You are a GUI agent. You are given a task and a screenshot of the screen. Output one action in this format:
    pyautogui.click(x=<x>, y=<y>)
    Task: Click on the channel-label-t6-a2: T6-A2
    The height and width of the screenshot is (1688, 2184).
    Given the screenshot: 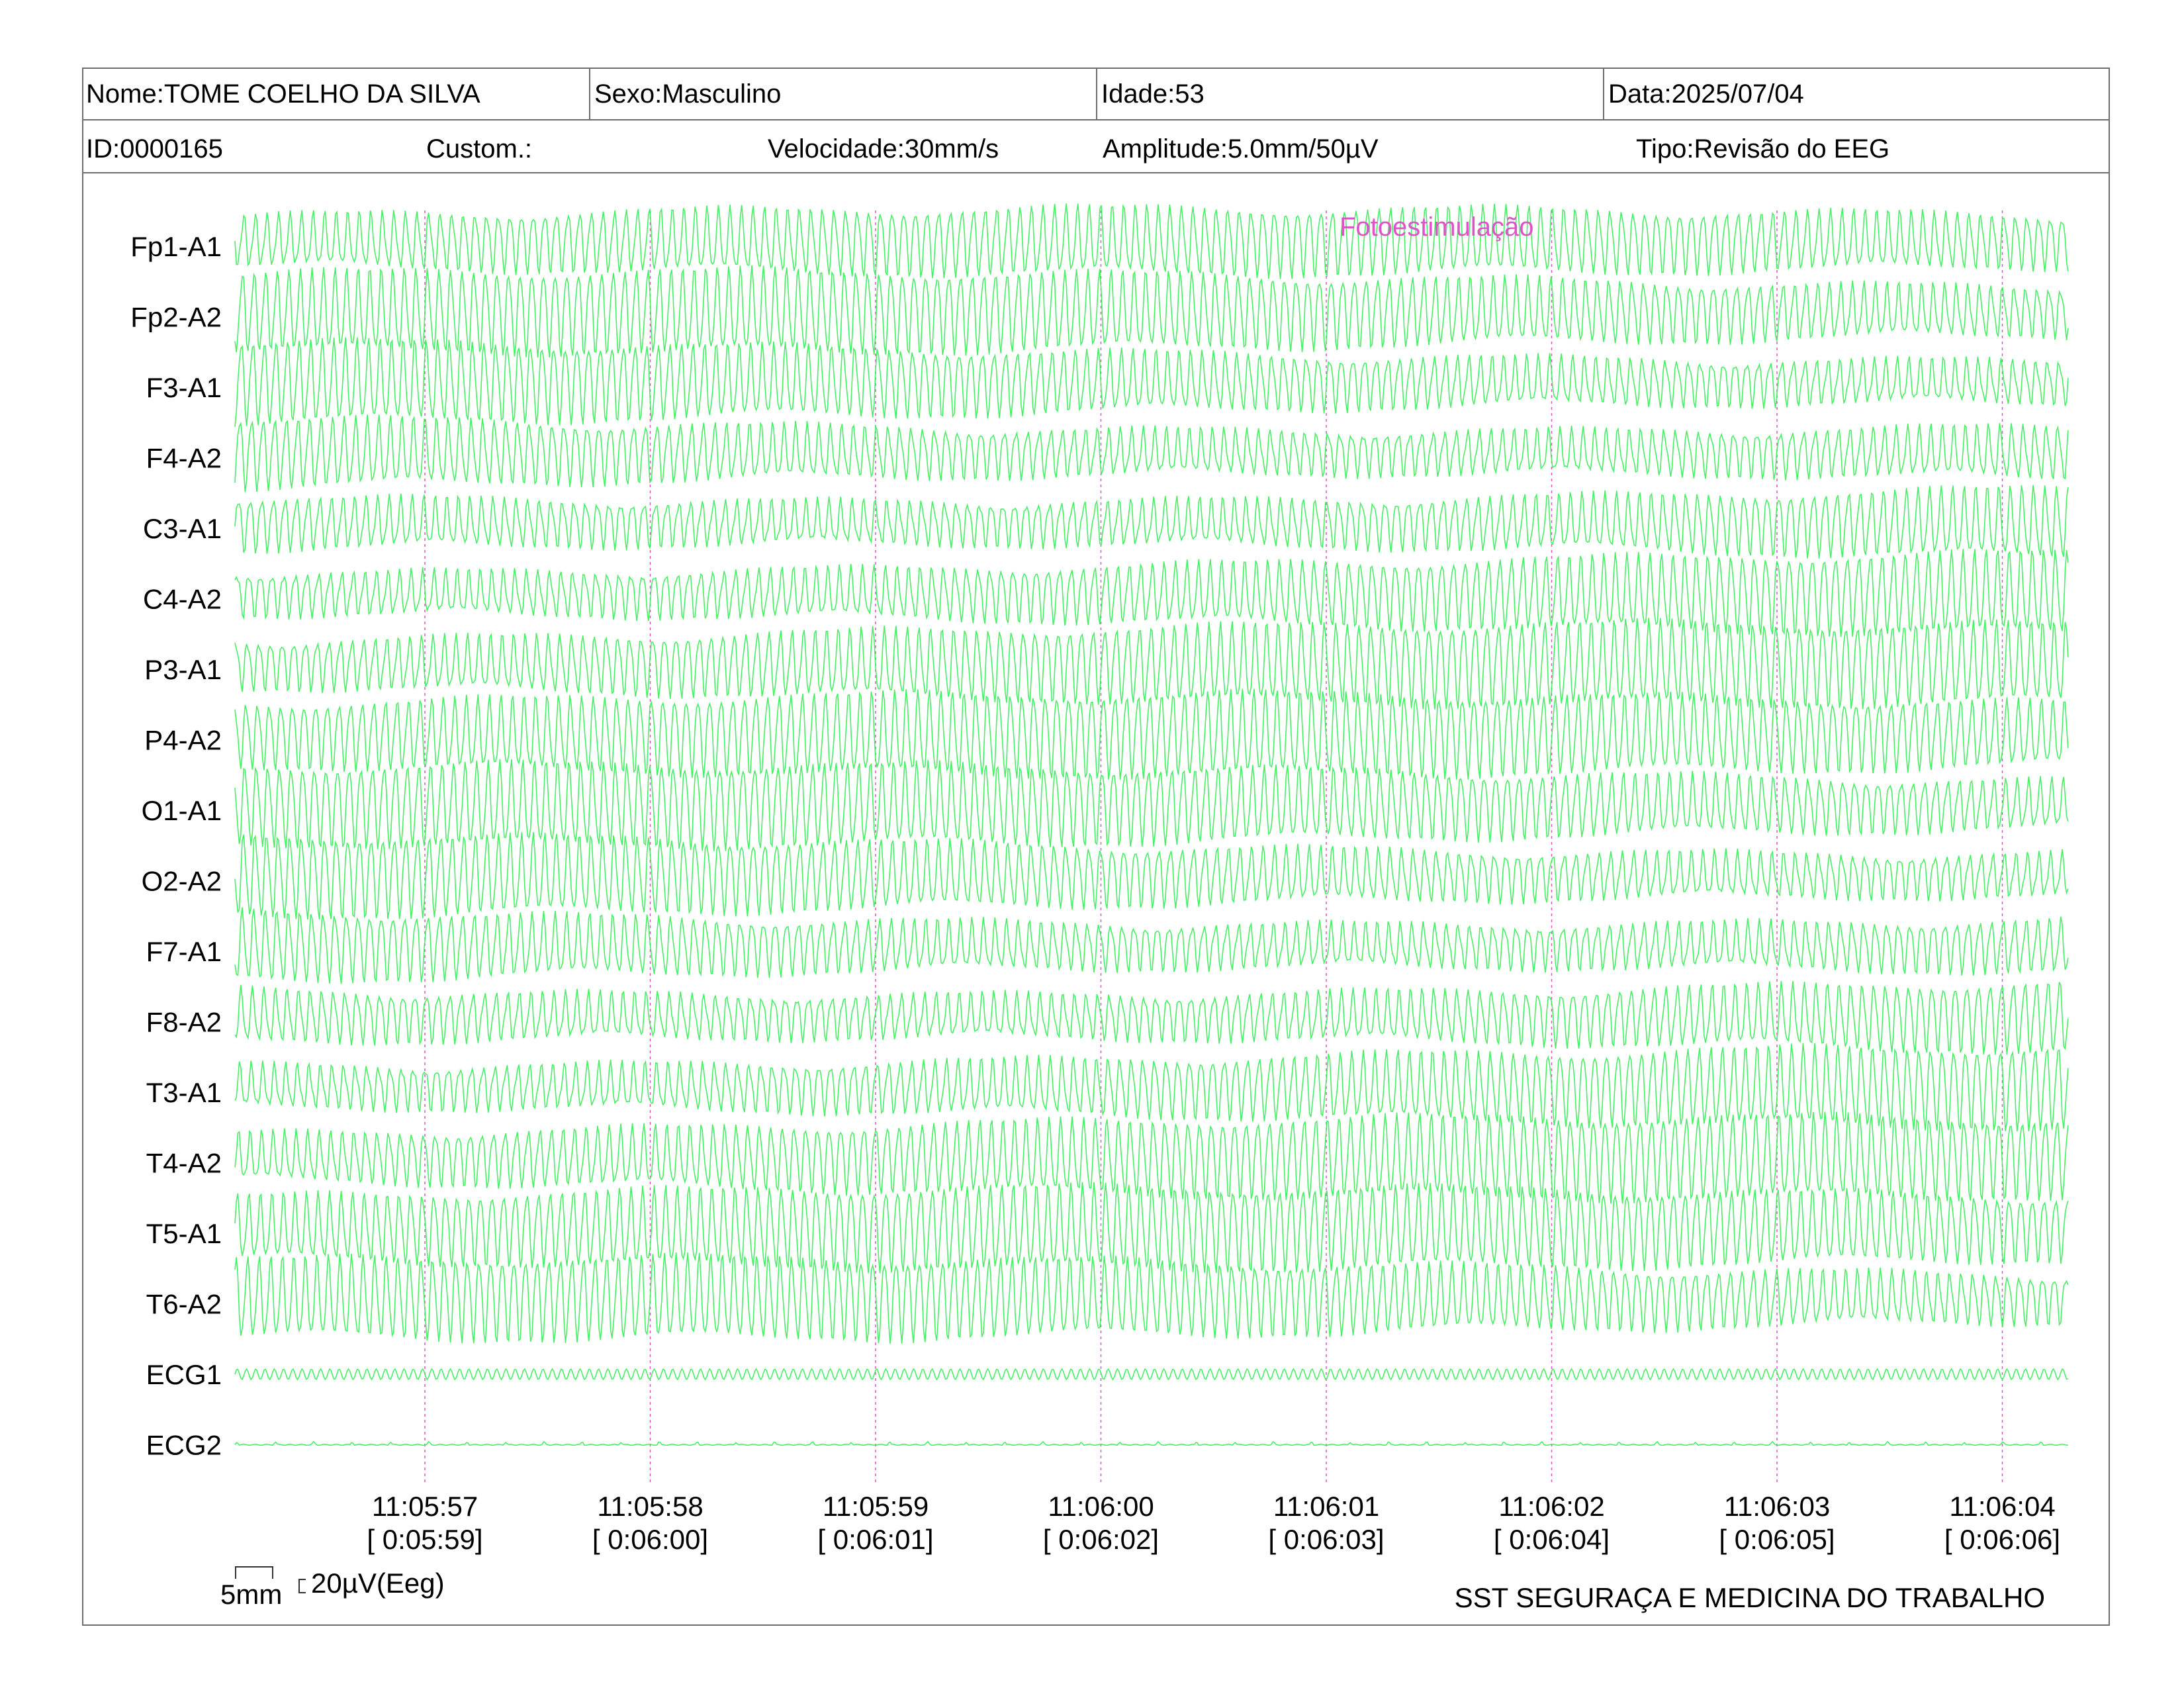 What is the action you would take?
    pyautogui.click(x=184, y=1304)
    